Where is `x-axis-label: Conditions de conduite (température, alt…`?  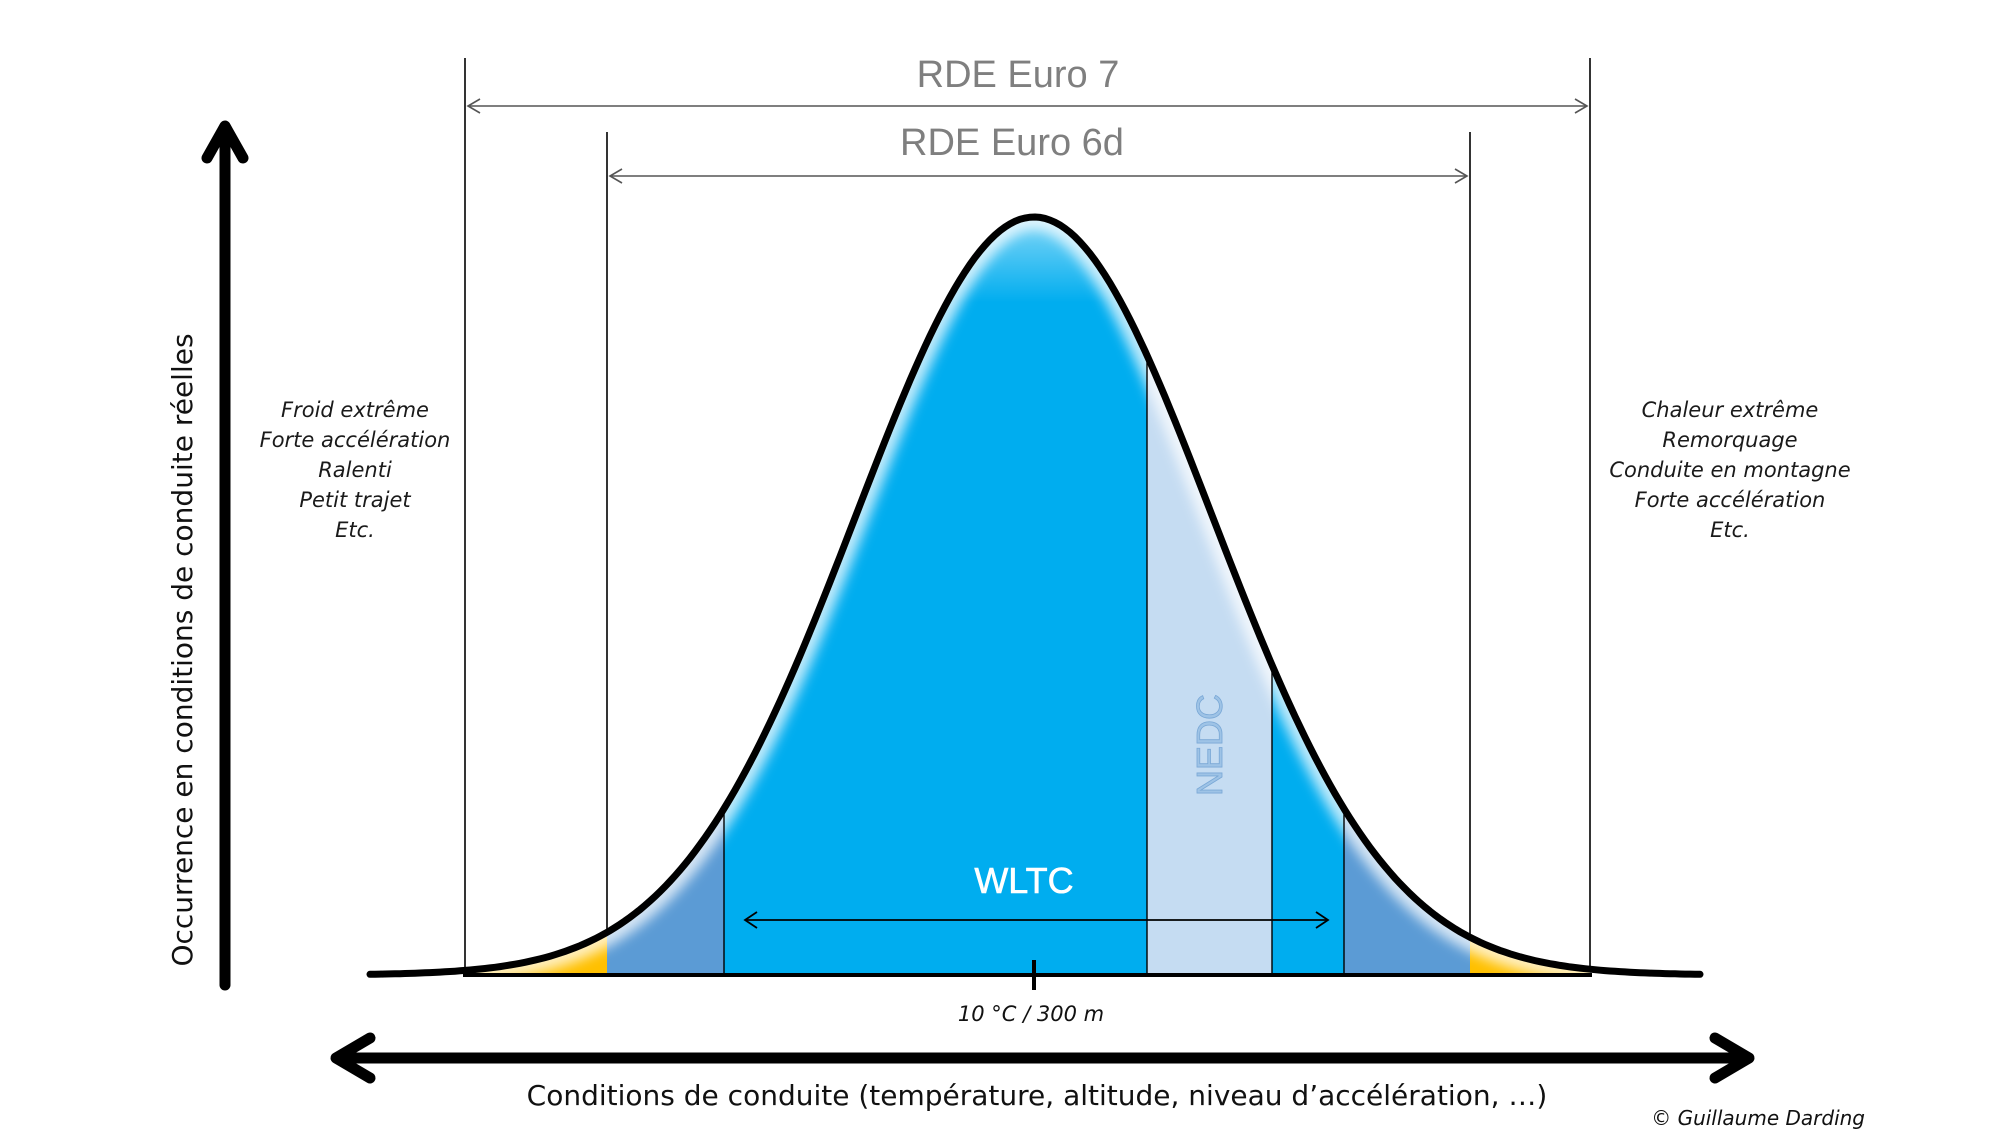
x-axis-label: Conditions de conduite (température, alt… is located at coordinates (1037, 1095).